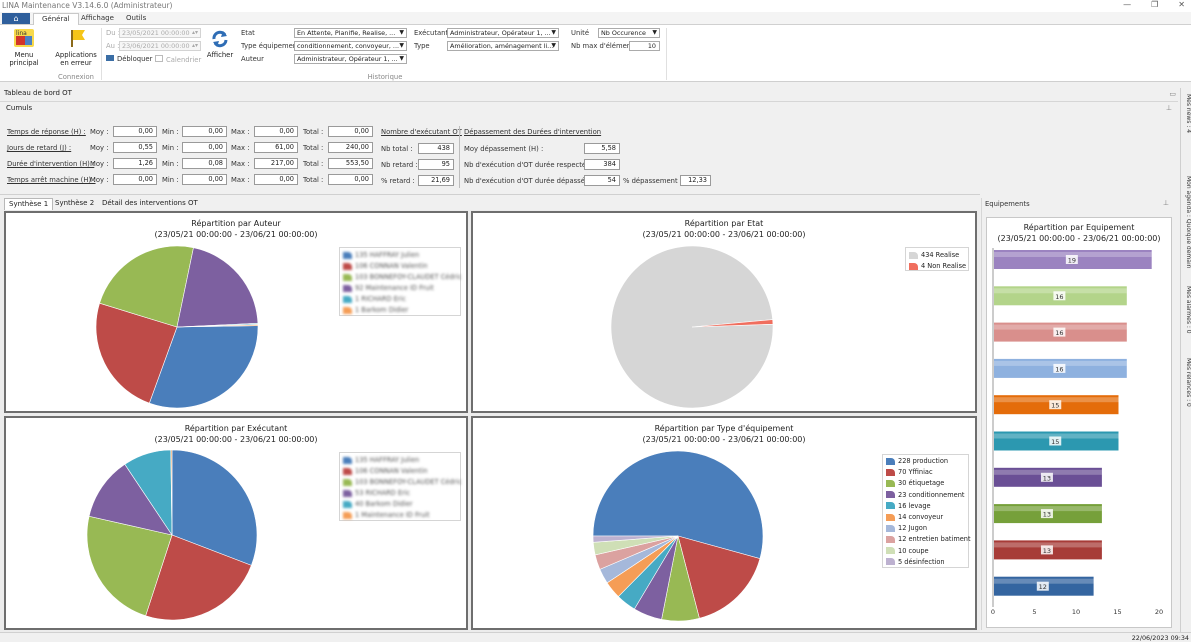 The width and height of the screenshot is (1191, 642). What do you see at coordinates (422, 46) in the screenshot?
I see `type-label: Type` at bounding box center [422, 46].